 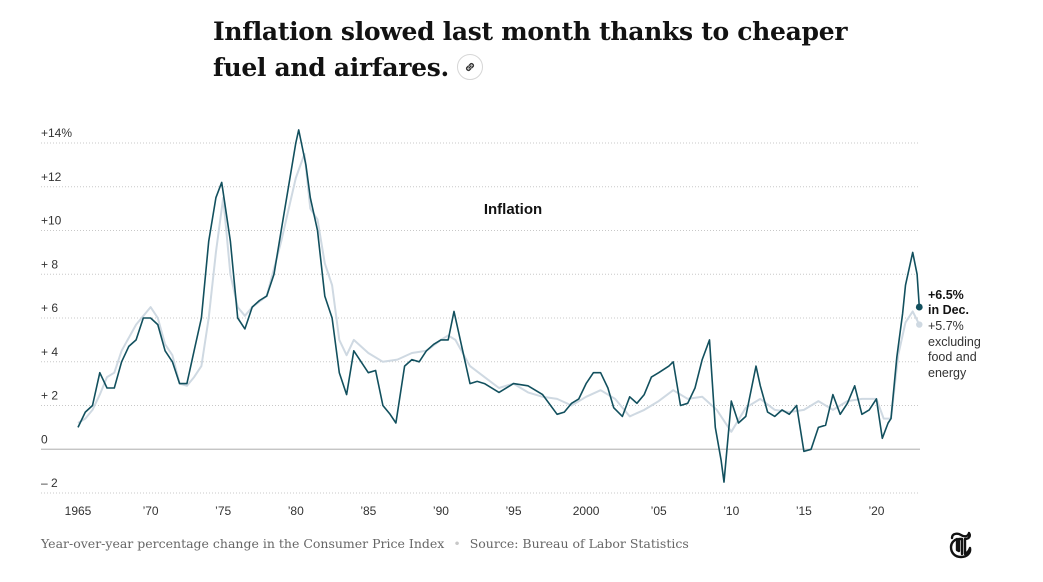 I want to click on x-tick-label: ’95, so click(x=514, y=511).